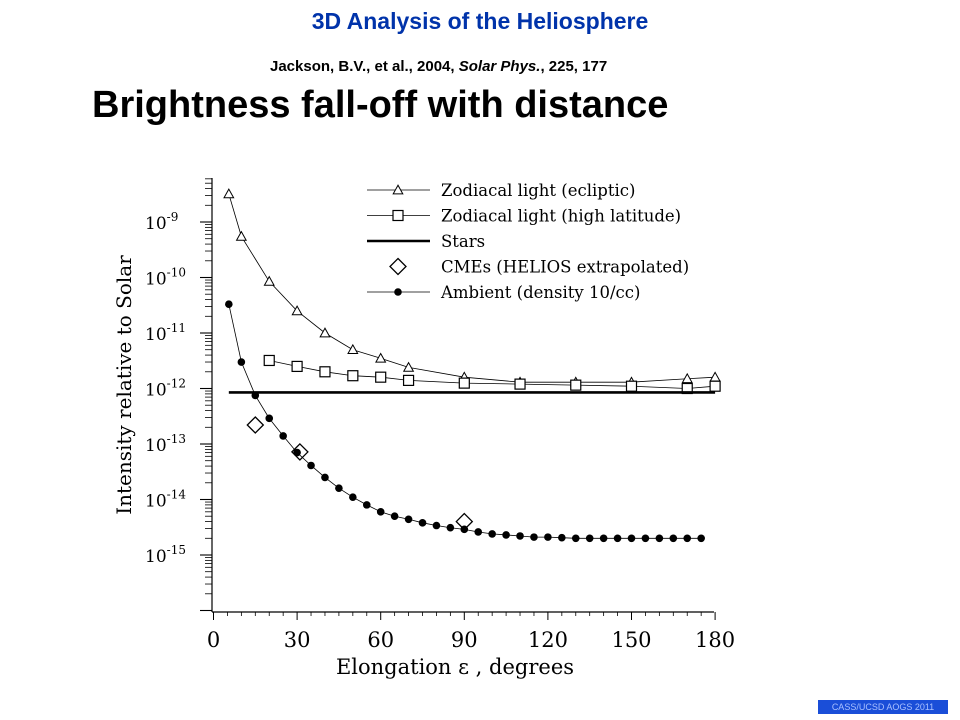  What do you see at coordinates (161, 222) in the screenshot?
I see `y-tick-label: 10-9` at bounding box center [161, 222].